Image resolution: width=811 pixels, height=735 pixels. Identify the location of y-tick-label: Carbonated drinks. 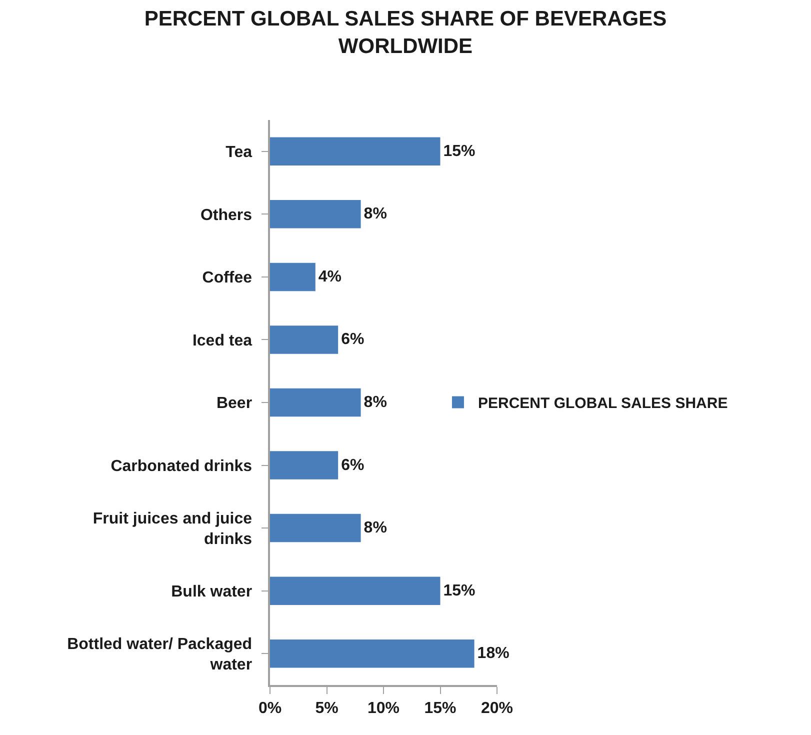
(181, 466).